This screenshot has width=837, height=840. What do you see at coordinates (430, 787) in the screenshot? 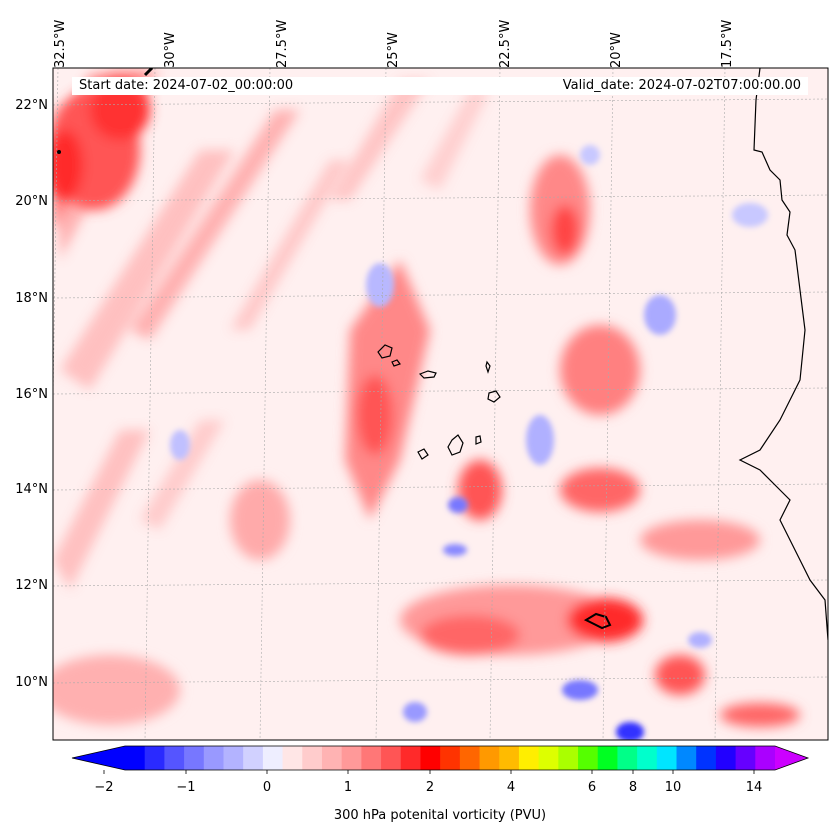
I see `colorbar-tick: 2` at bounding box center [430, 787].